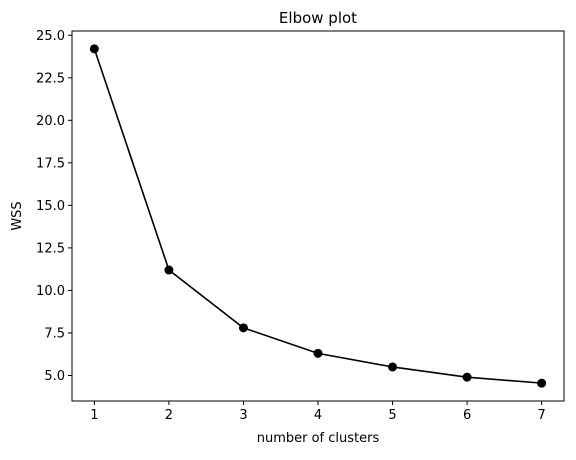  Describe the element at coordinates (318, 18) in the screenshot. I see `chart-title: Elbow plot` at that location.